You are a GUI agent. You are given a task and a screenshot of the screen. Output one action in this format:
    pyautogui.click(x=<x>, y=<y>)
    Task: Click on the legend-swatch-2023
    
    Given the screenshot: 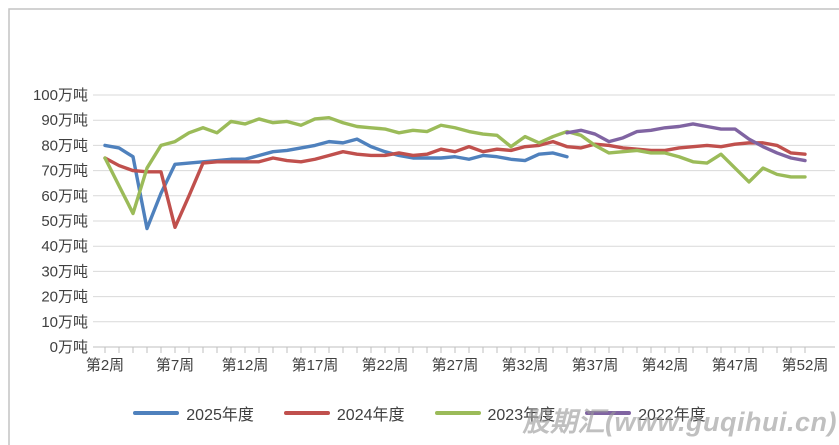 What is the action you would take?
    pyautogui.click(x=457, y=413)
    